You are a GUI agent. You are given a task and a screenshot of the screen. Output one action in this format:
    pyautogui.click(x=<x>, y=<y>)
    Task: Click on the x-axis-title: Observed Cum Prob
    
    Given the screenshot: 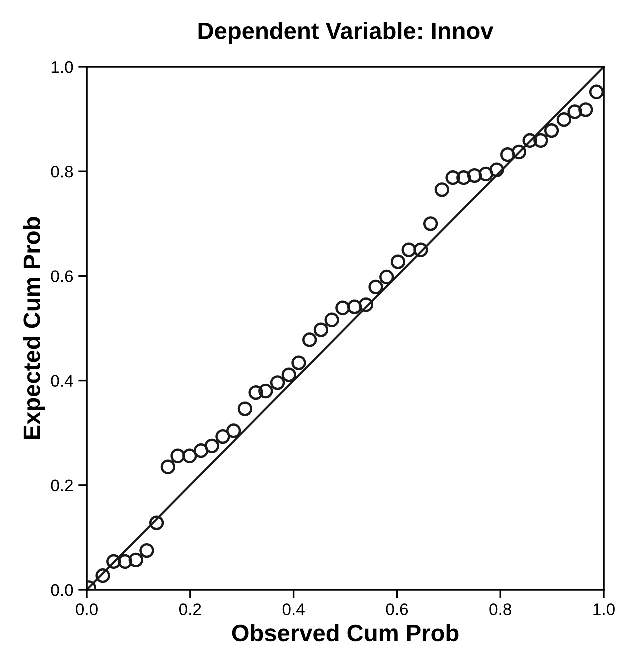 What is the action you would take?
    pyautogui.click(x=345, y=633)
    